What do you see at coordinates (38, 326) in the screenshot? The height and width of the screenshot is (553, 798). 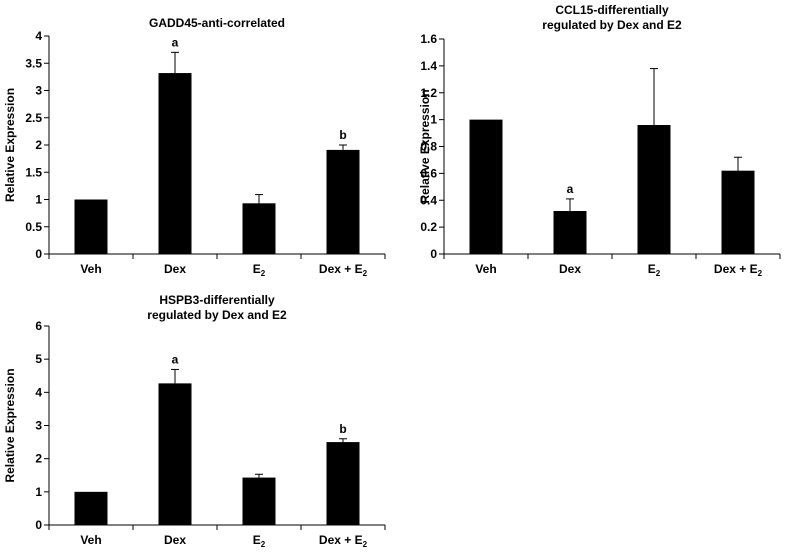 I see `y-tick-label: 6` at bounding box center [38, 326].